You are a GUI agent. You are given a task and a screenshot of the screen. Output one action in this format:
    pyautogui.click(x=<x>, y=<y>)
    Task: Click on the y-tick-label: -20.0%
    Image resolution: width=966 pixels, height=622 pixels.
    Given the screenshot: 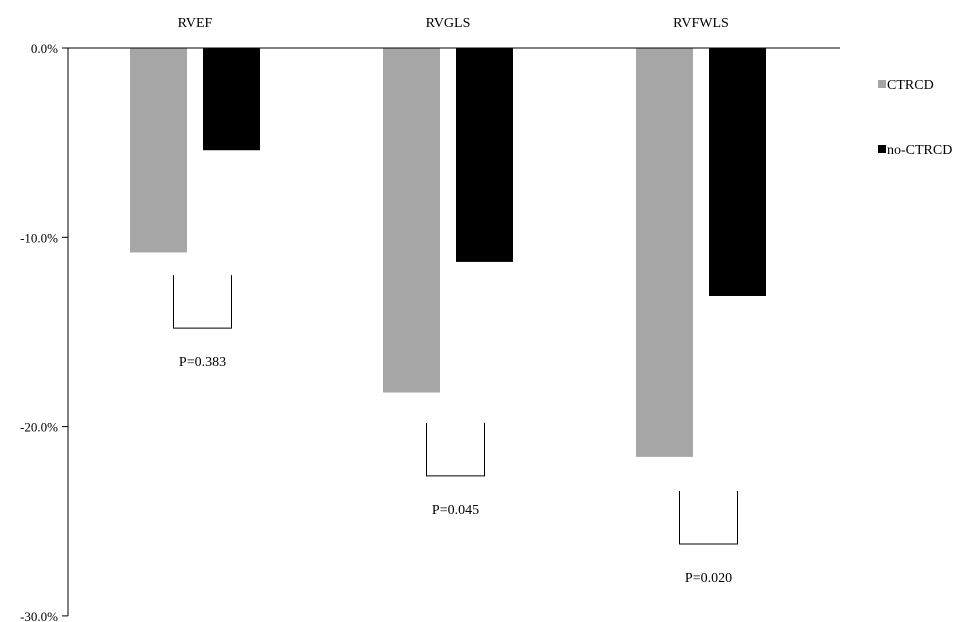 What is the action you would take?
    pyautogui.click(x=39, y=427)
    